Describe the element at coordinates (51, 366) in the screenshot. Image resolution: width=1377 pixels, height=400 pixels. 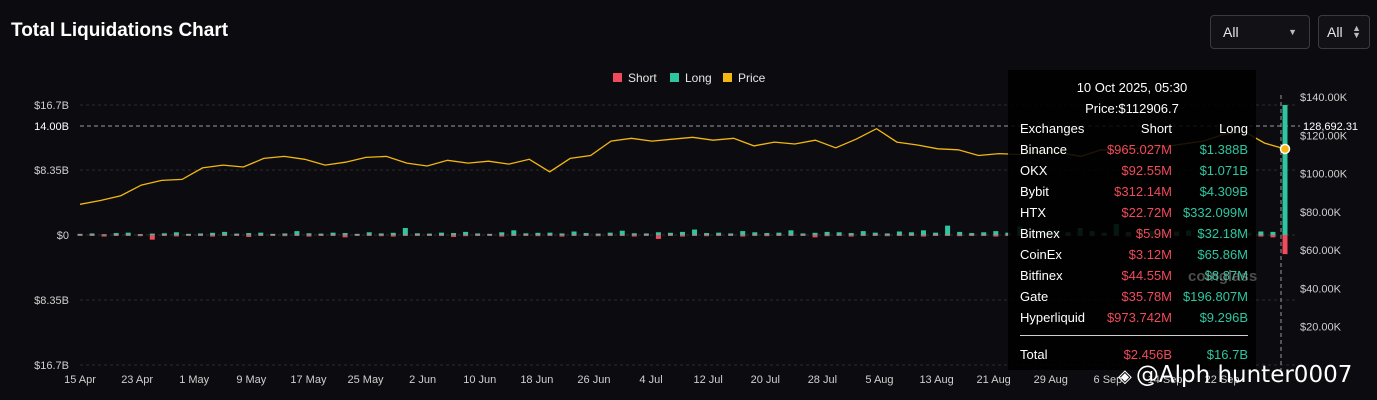
I see `y-left-tick-label: $16.7B` at that location.